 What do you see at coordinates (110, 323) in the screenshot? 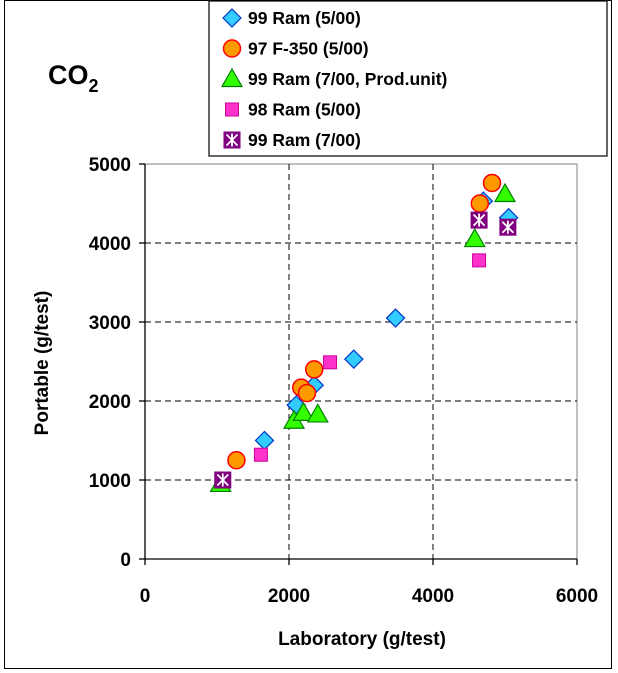
I see `y-tick-label: 3000` at bounding box center [110, 323].